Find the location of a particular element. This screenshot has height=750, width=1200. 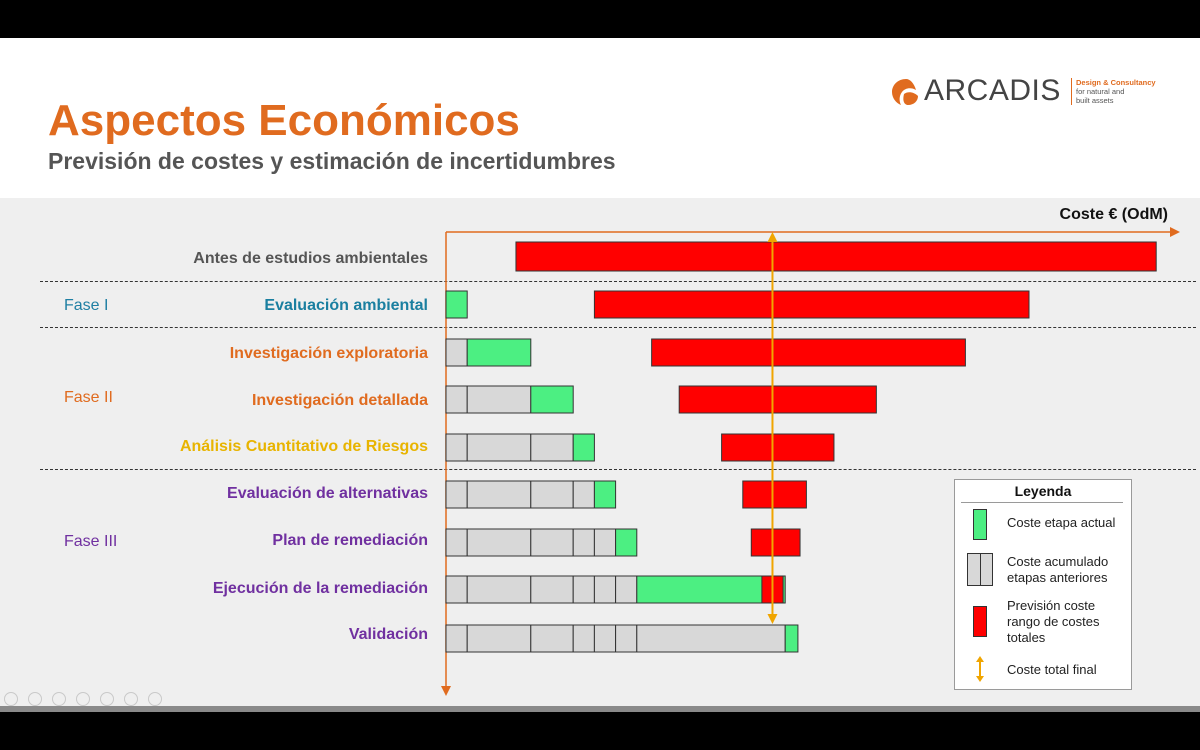

phase-label-fase-i: Fase I is located at coordinates (86, 305).